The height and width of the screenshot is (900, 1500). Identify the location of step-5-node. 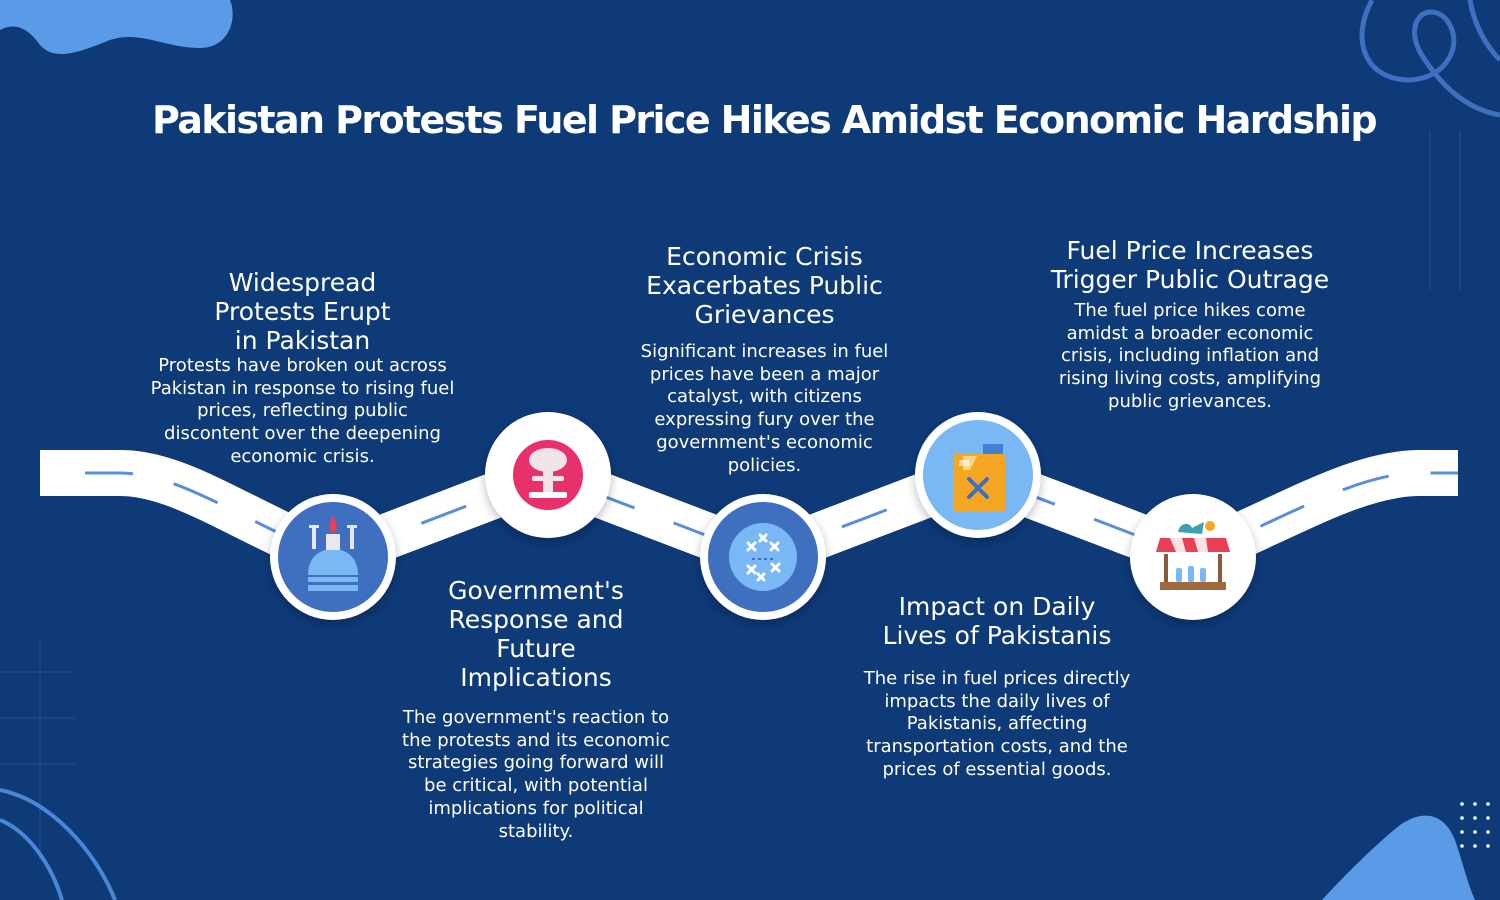
(1193, 557).